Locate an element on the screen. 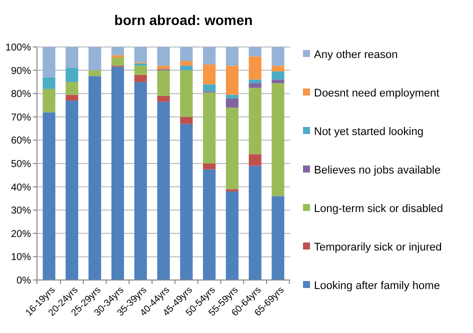  legend-label: Not yet started looking is located at coordinates (369, 132).